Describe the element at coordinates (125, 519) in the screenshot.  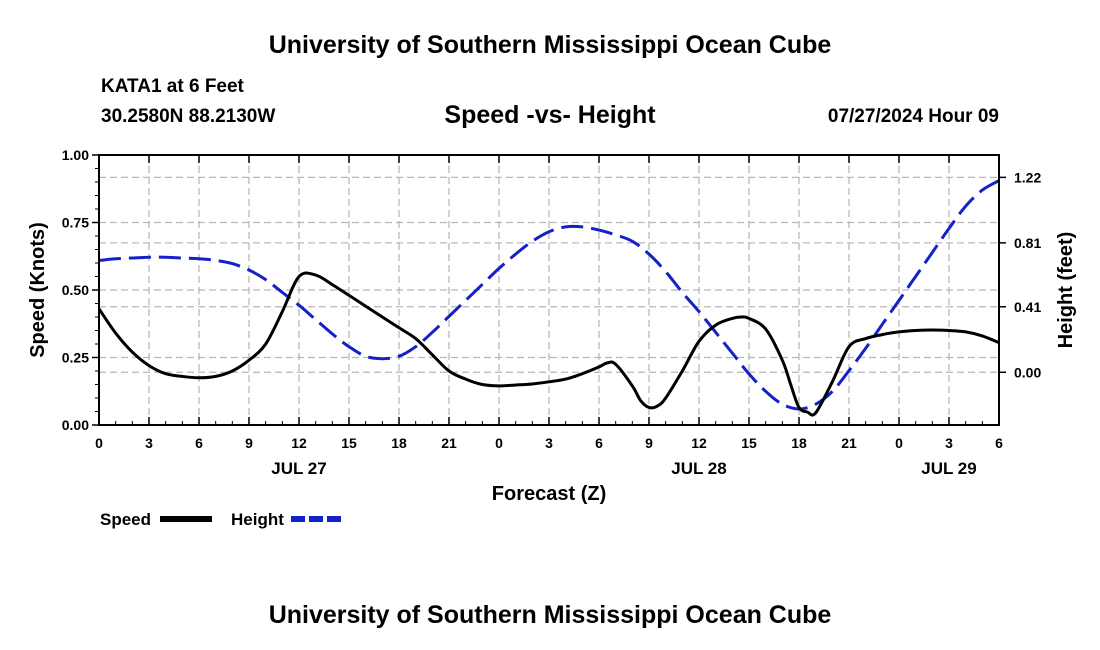
I see `legend-speed-label: Speed` at that location.